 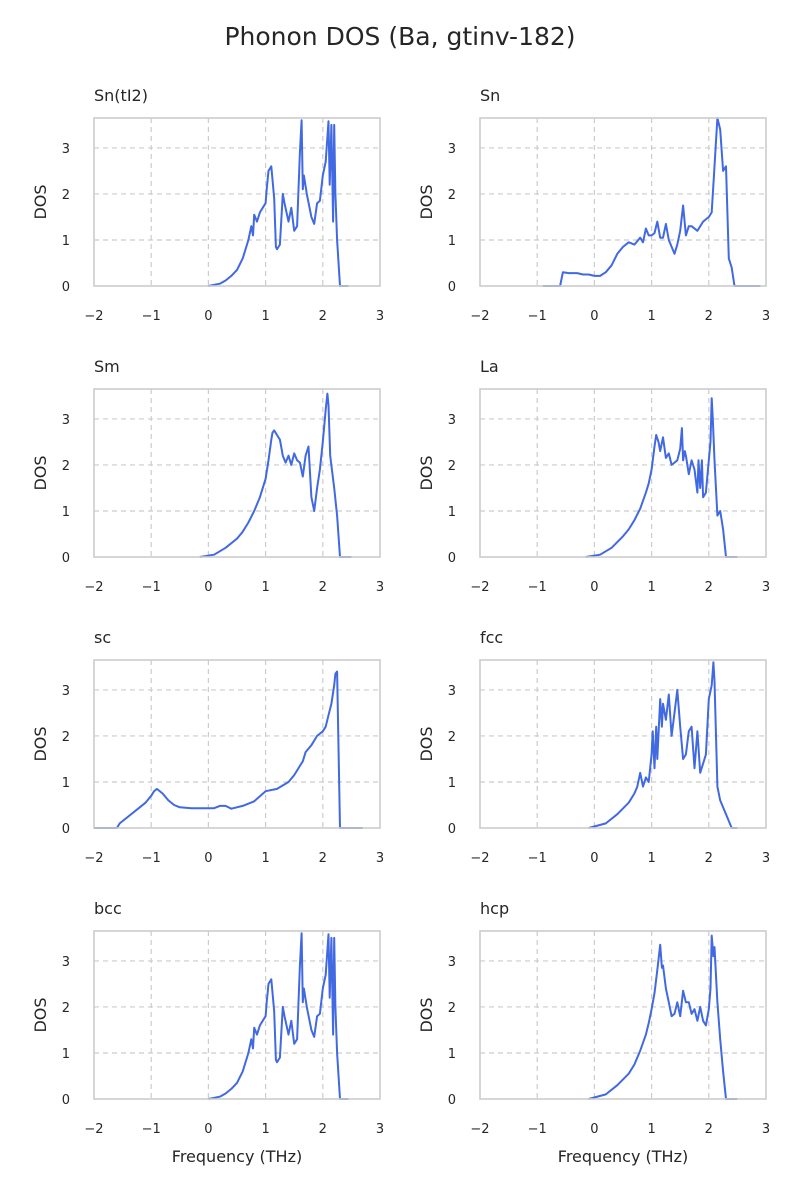 I want to click on panel-sm: Sm −2 −1 0 1 2 3 0 1 2 3 DOS, so click(x=207, y=476).